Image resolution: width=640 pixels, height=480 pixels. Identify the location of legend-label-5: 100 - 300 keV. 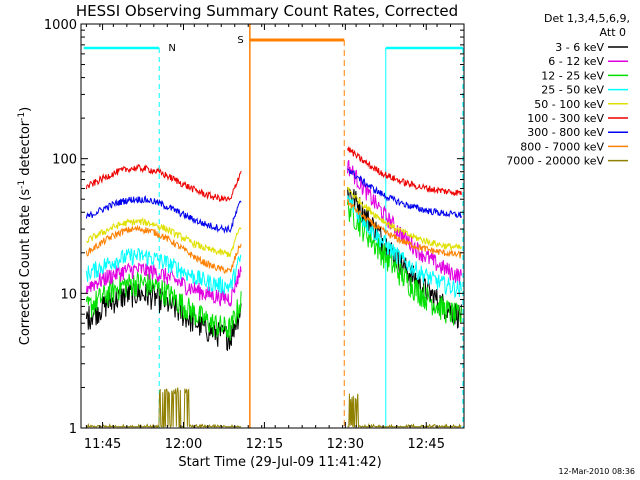
(565, 118).